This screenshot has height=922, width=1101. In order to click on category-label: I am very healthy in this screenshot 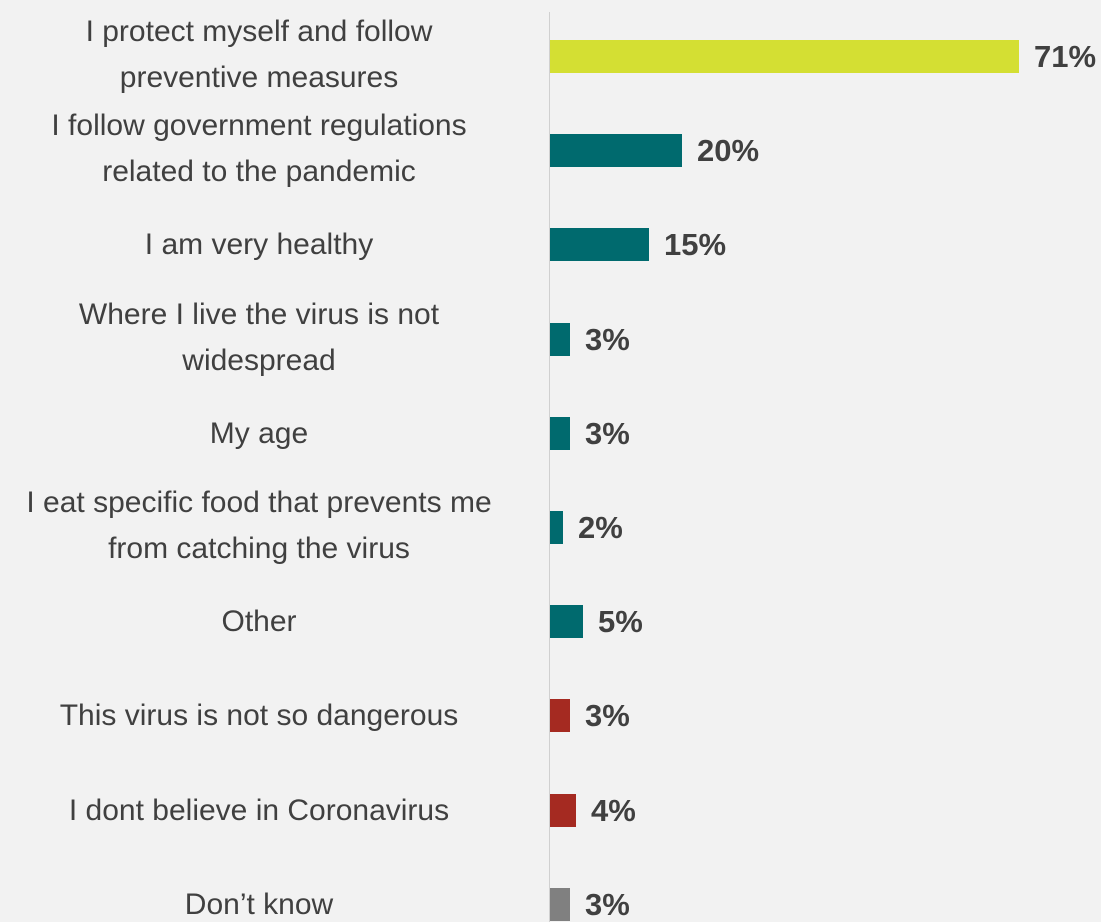, I will do `click(259, 245)`.